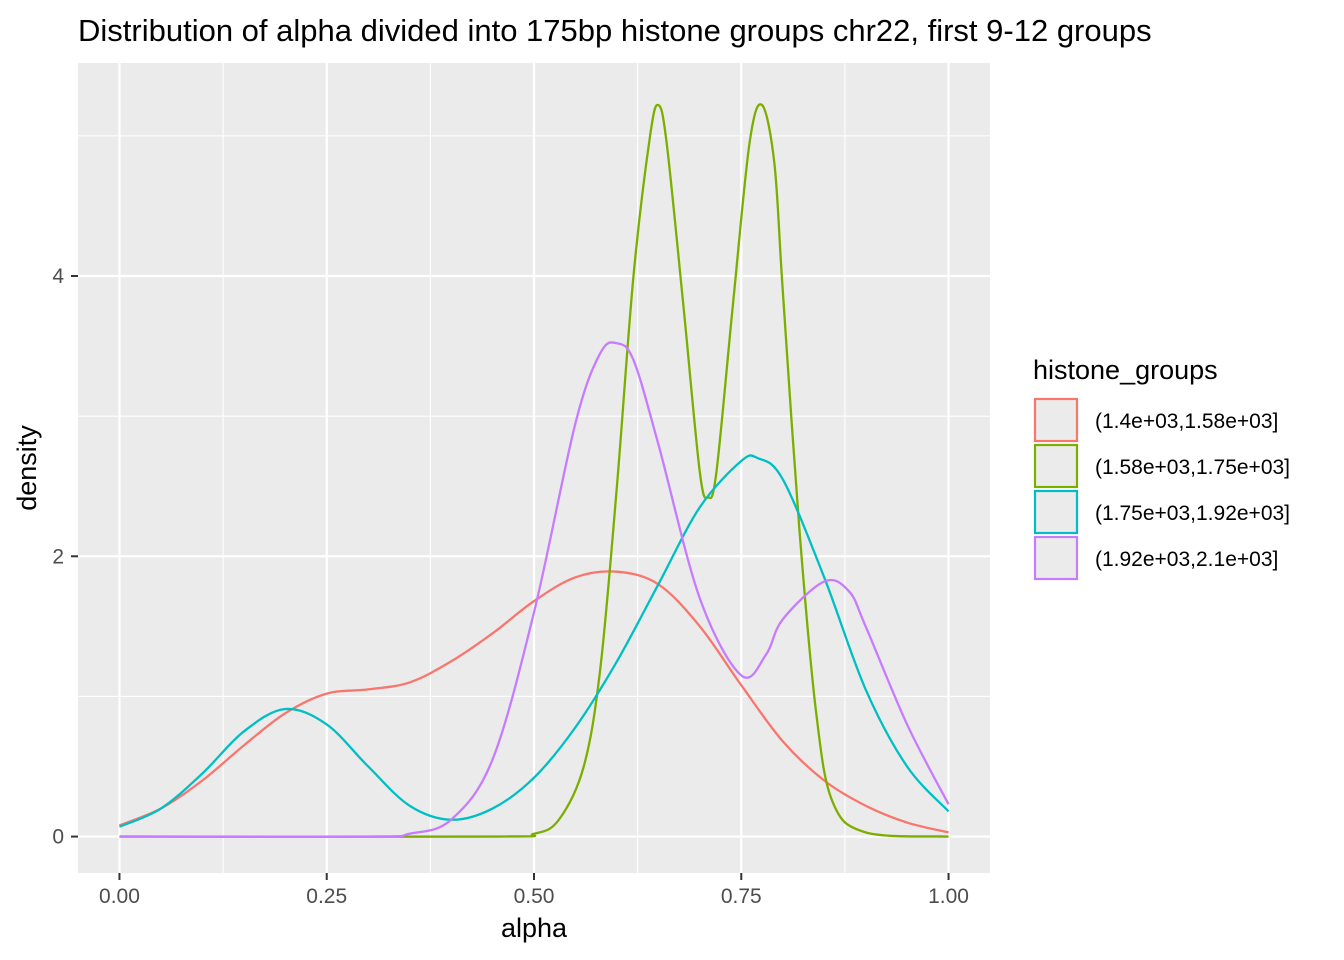 This screenshot has width=1344, height=960. I want to click on x-tick-label: 0.00, so click(119, 896).